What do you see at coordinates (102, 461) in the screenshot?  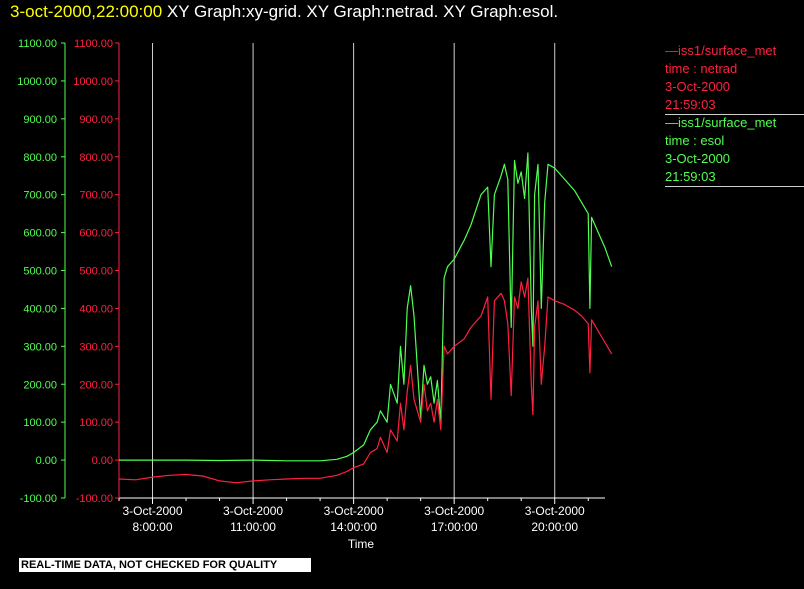 I see `y-tick-label-netrad: 0.00` at bounding box center [102, 461].